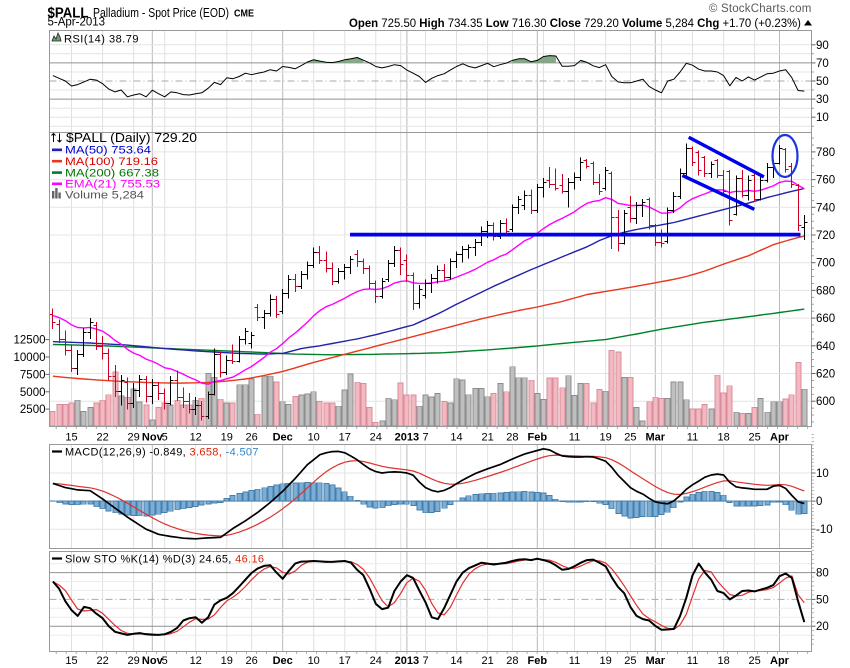  What do you see at coordinates (108, 151) in the screenshot?
I see `svg-text: MA(50) 753.64` at bounding box center [108, 151].